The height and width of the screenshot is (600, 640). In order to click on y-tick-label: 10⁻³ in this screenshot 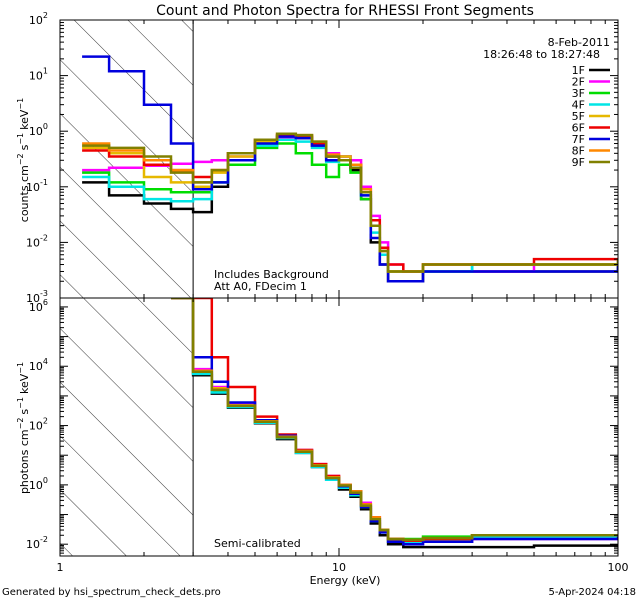, I will do `click(37, 297)`.